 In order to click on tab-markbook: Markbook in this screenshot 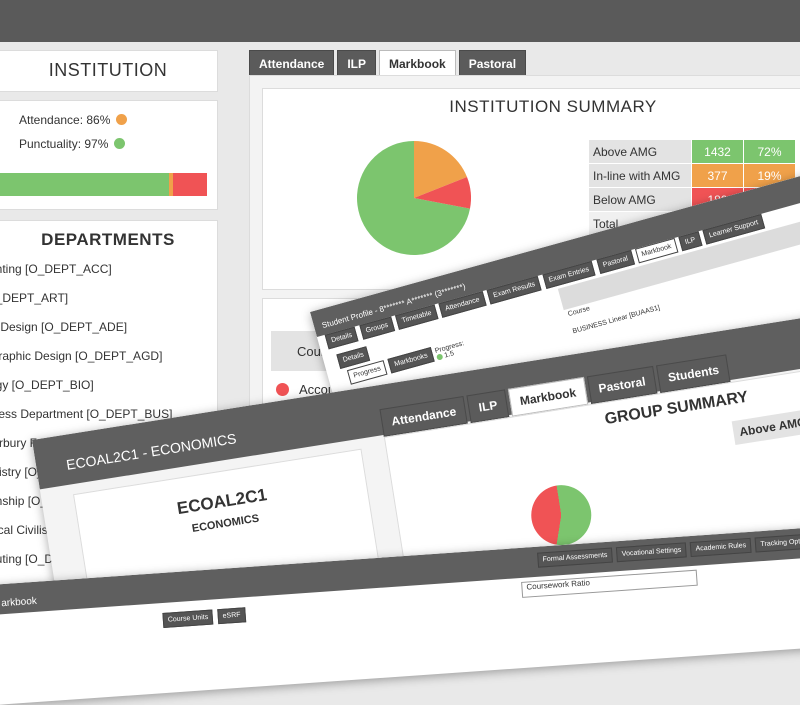, I will do `click(417, 64)`.